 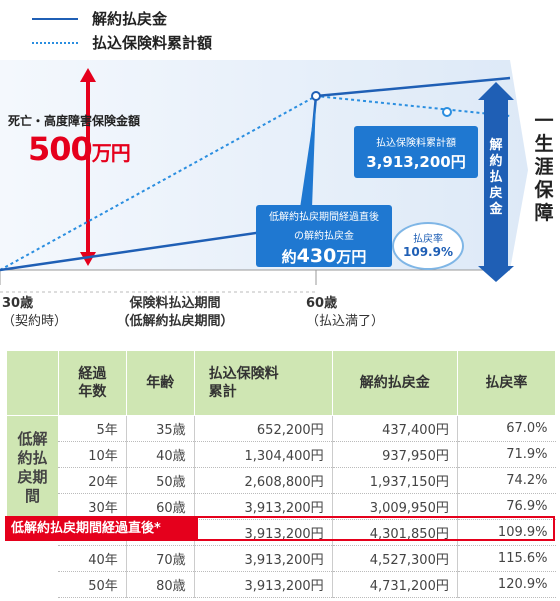 I want to click on legend-refund: 解約払戻金, so click(x=99, y=18).